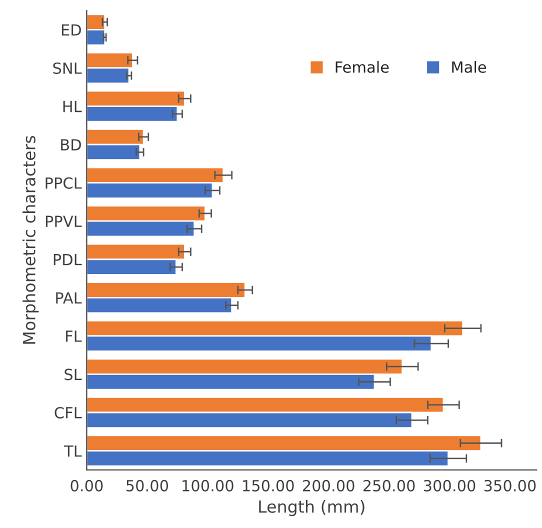  I want to click on y-tick-label: PPVL, so click(64, 221).